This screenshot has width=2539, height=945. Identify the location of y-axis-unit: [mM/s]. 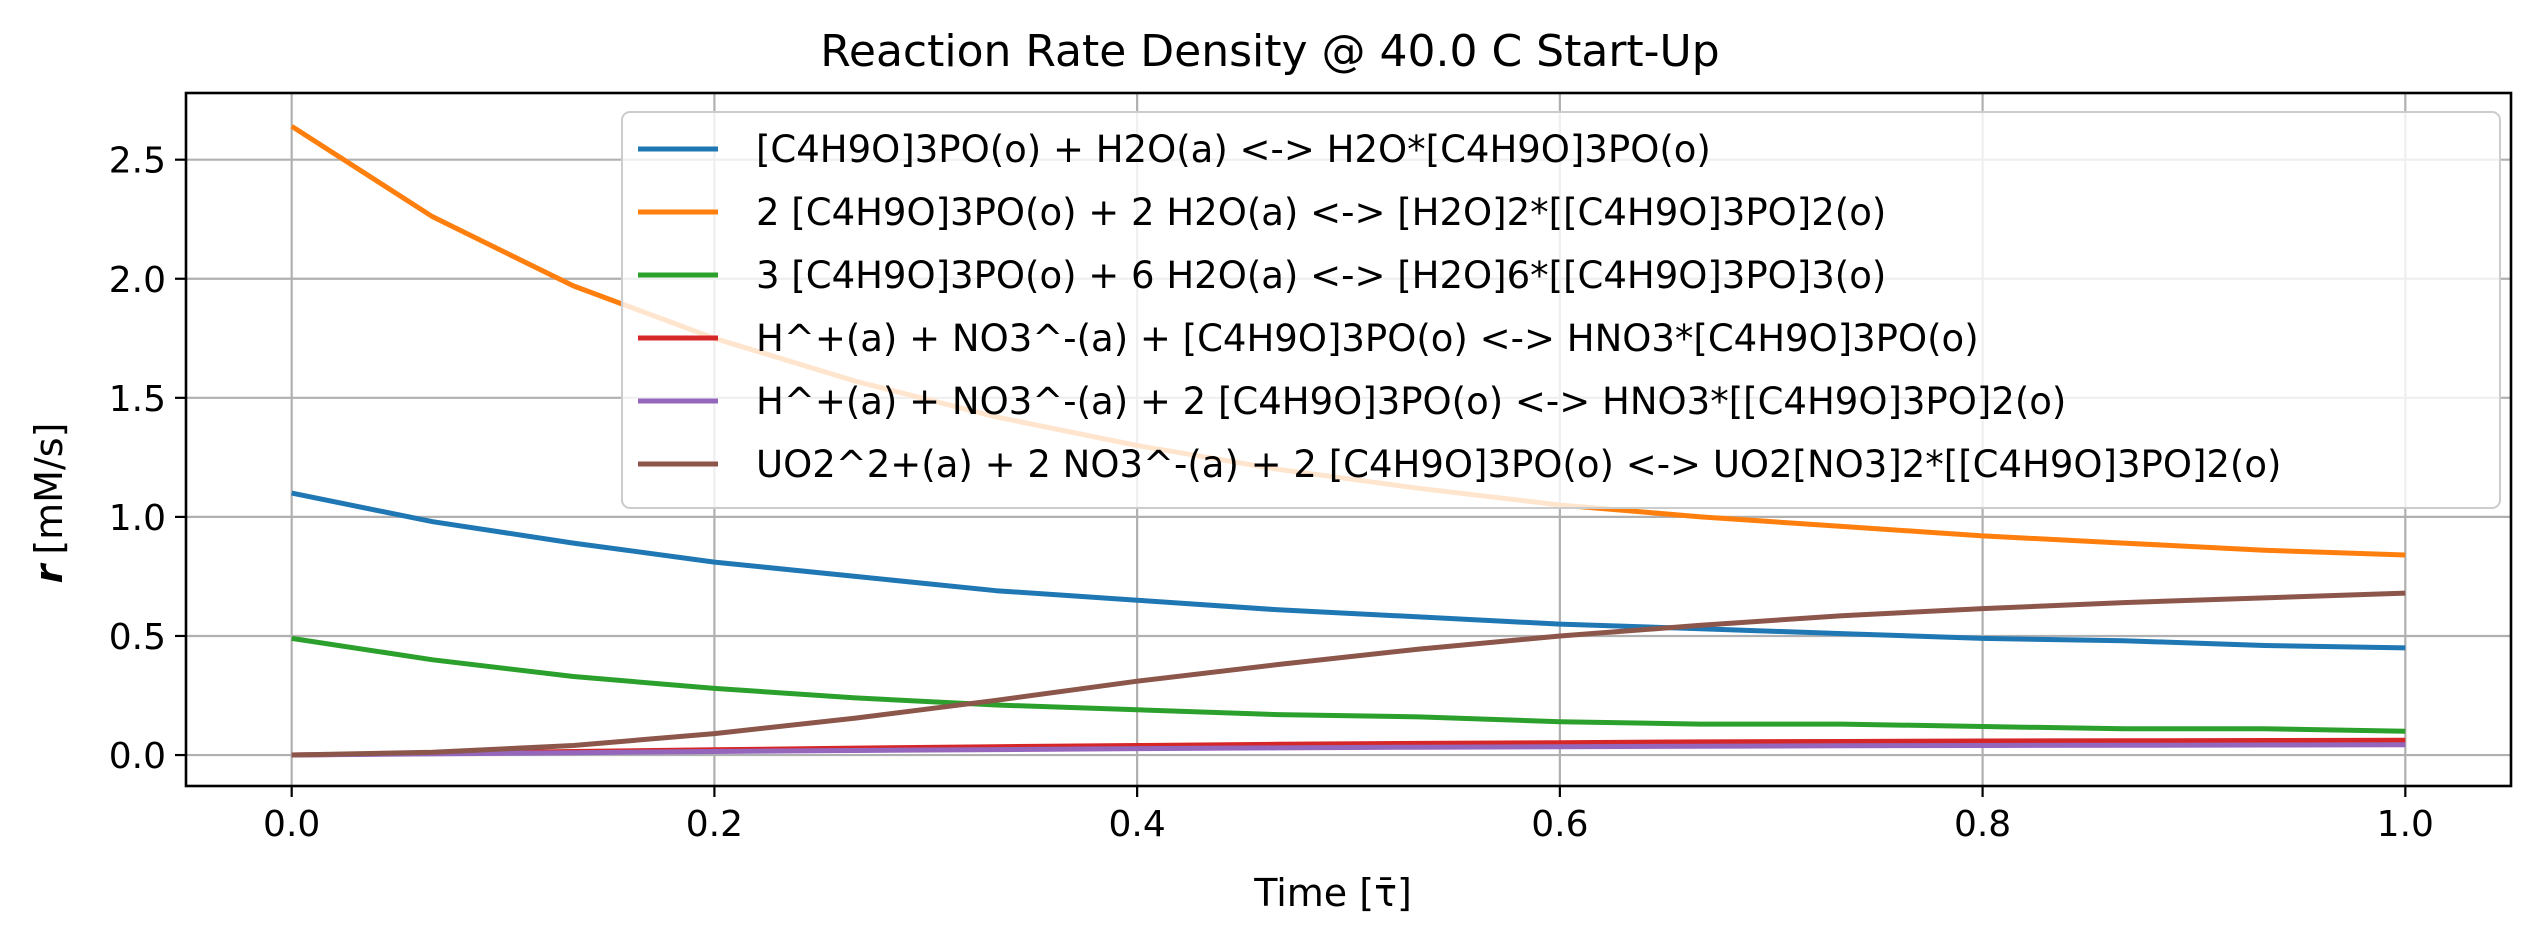
(49, 489).